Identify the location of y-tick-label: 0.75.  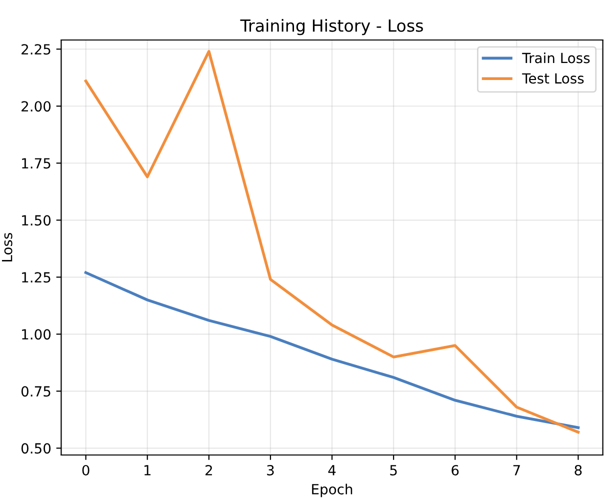
(35, 391).